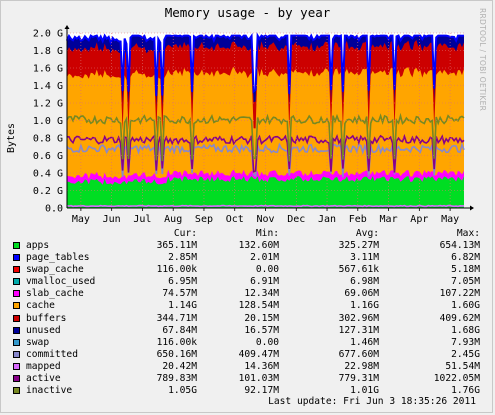 Image resolution: width=495 pixels, height=415 pixels. What do you see at coordinates (179, 294) in the screenshot?
I see `legend-cur: 74.57M` at bounding box center [179, 294].